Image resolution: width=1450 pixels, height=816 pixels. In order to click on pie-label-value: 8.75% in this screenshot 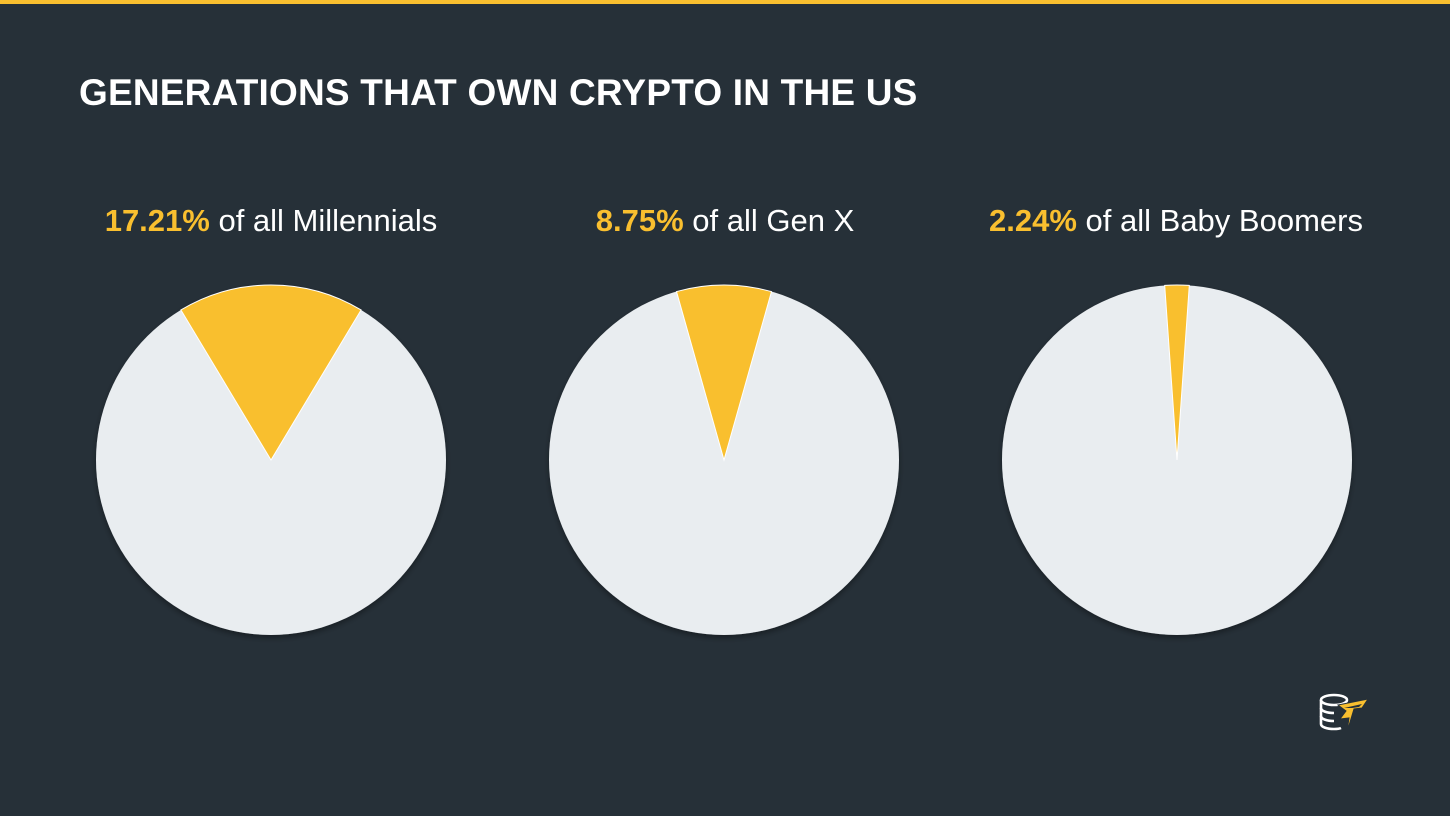, I will do `click(639, 220)`.